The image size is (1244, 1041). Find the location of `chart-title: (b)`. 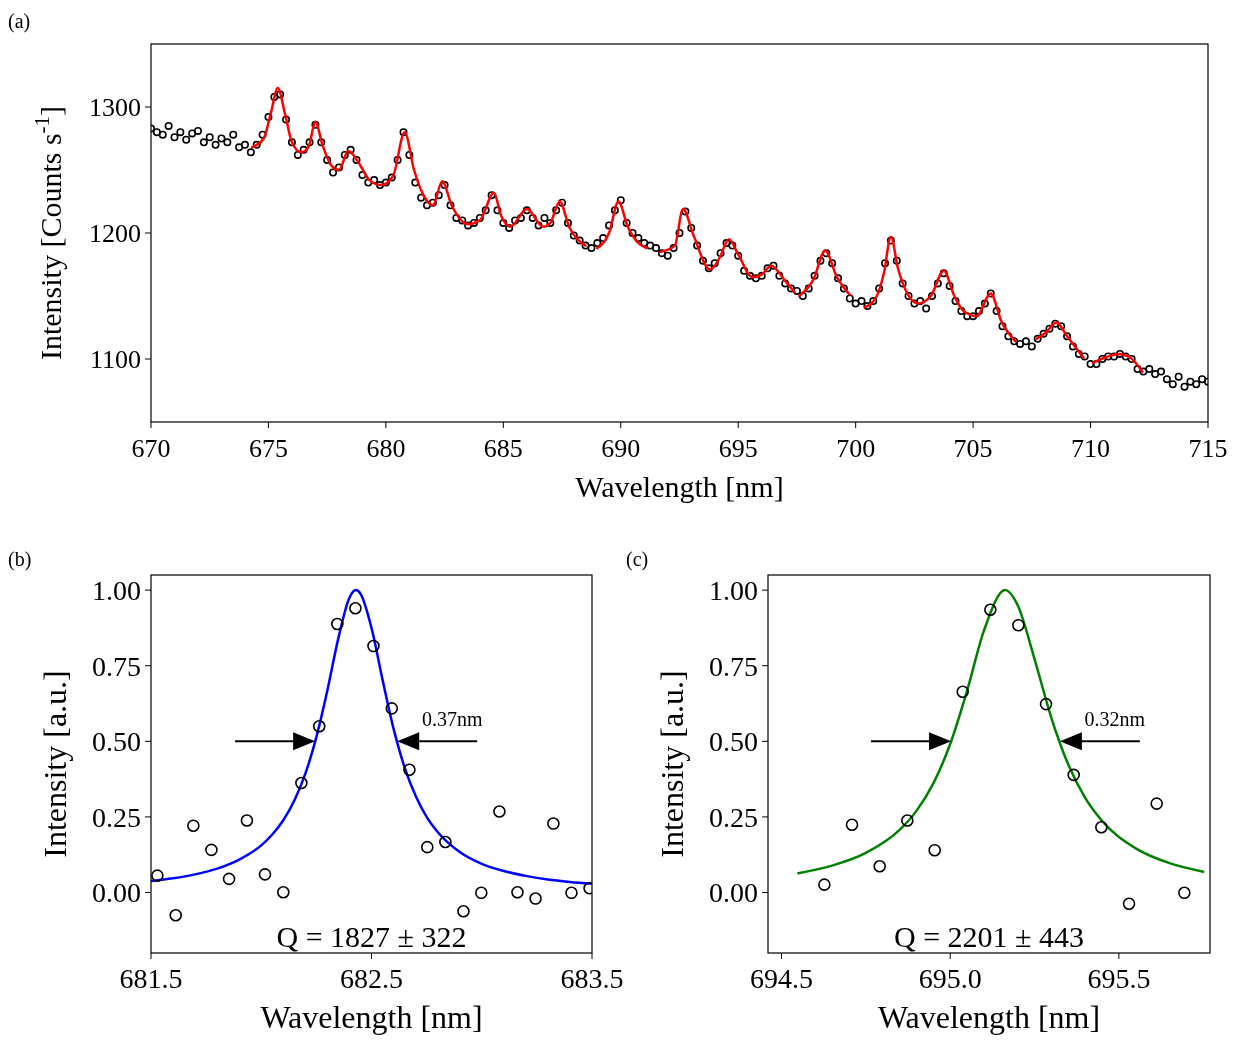

chart-title: (b) is located at coordinates (20, 559).